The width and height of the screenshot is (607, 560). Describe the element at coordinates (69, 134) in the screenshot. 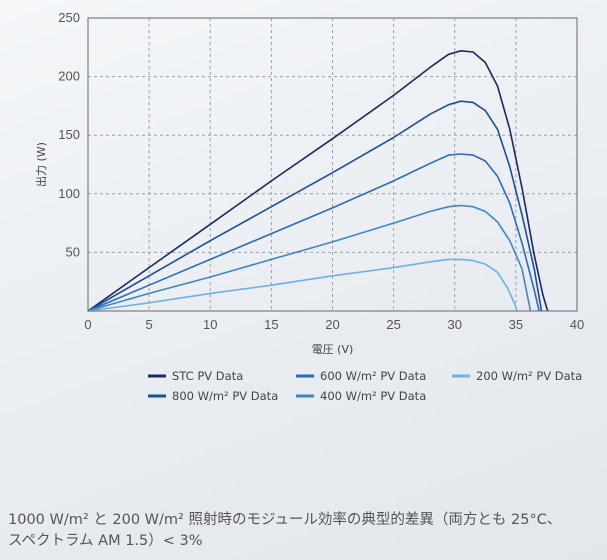

I see `y-tick-label: 150` at that location.